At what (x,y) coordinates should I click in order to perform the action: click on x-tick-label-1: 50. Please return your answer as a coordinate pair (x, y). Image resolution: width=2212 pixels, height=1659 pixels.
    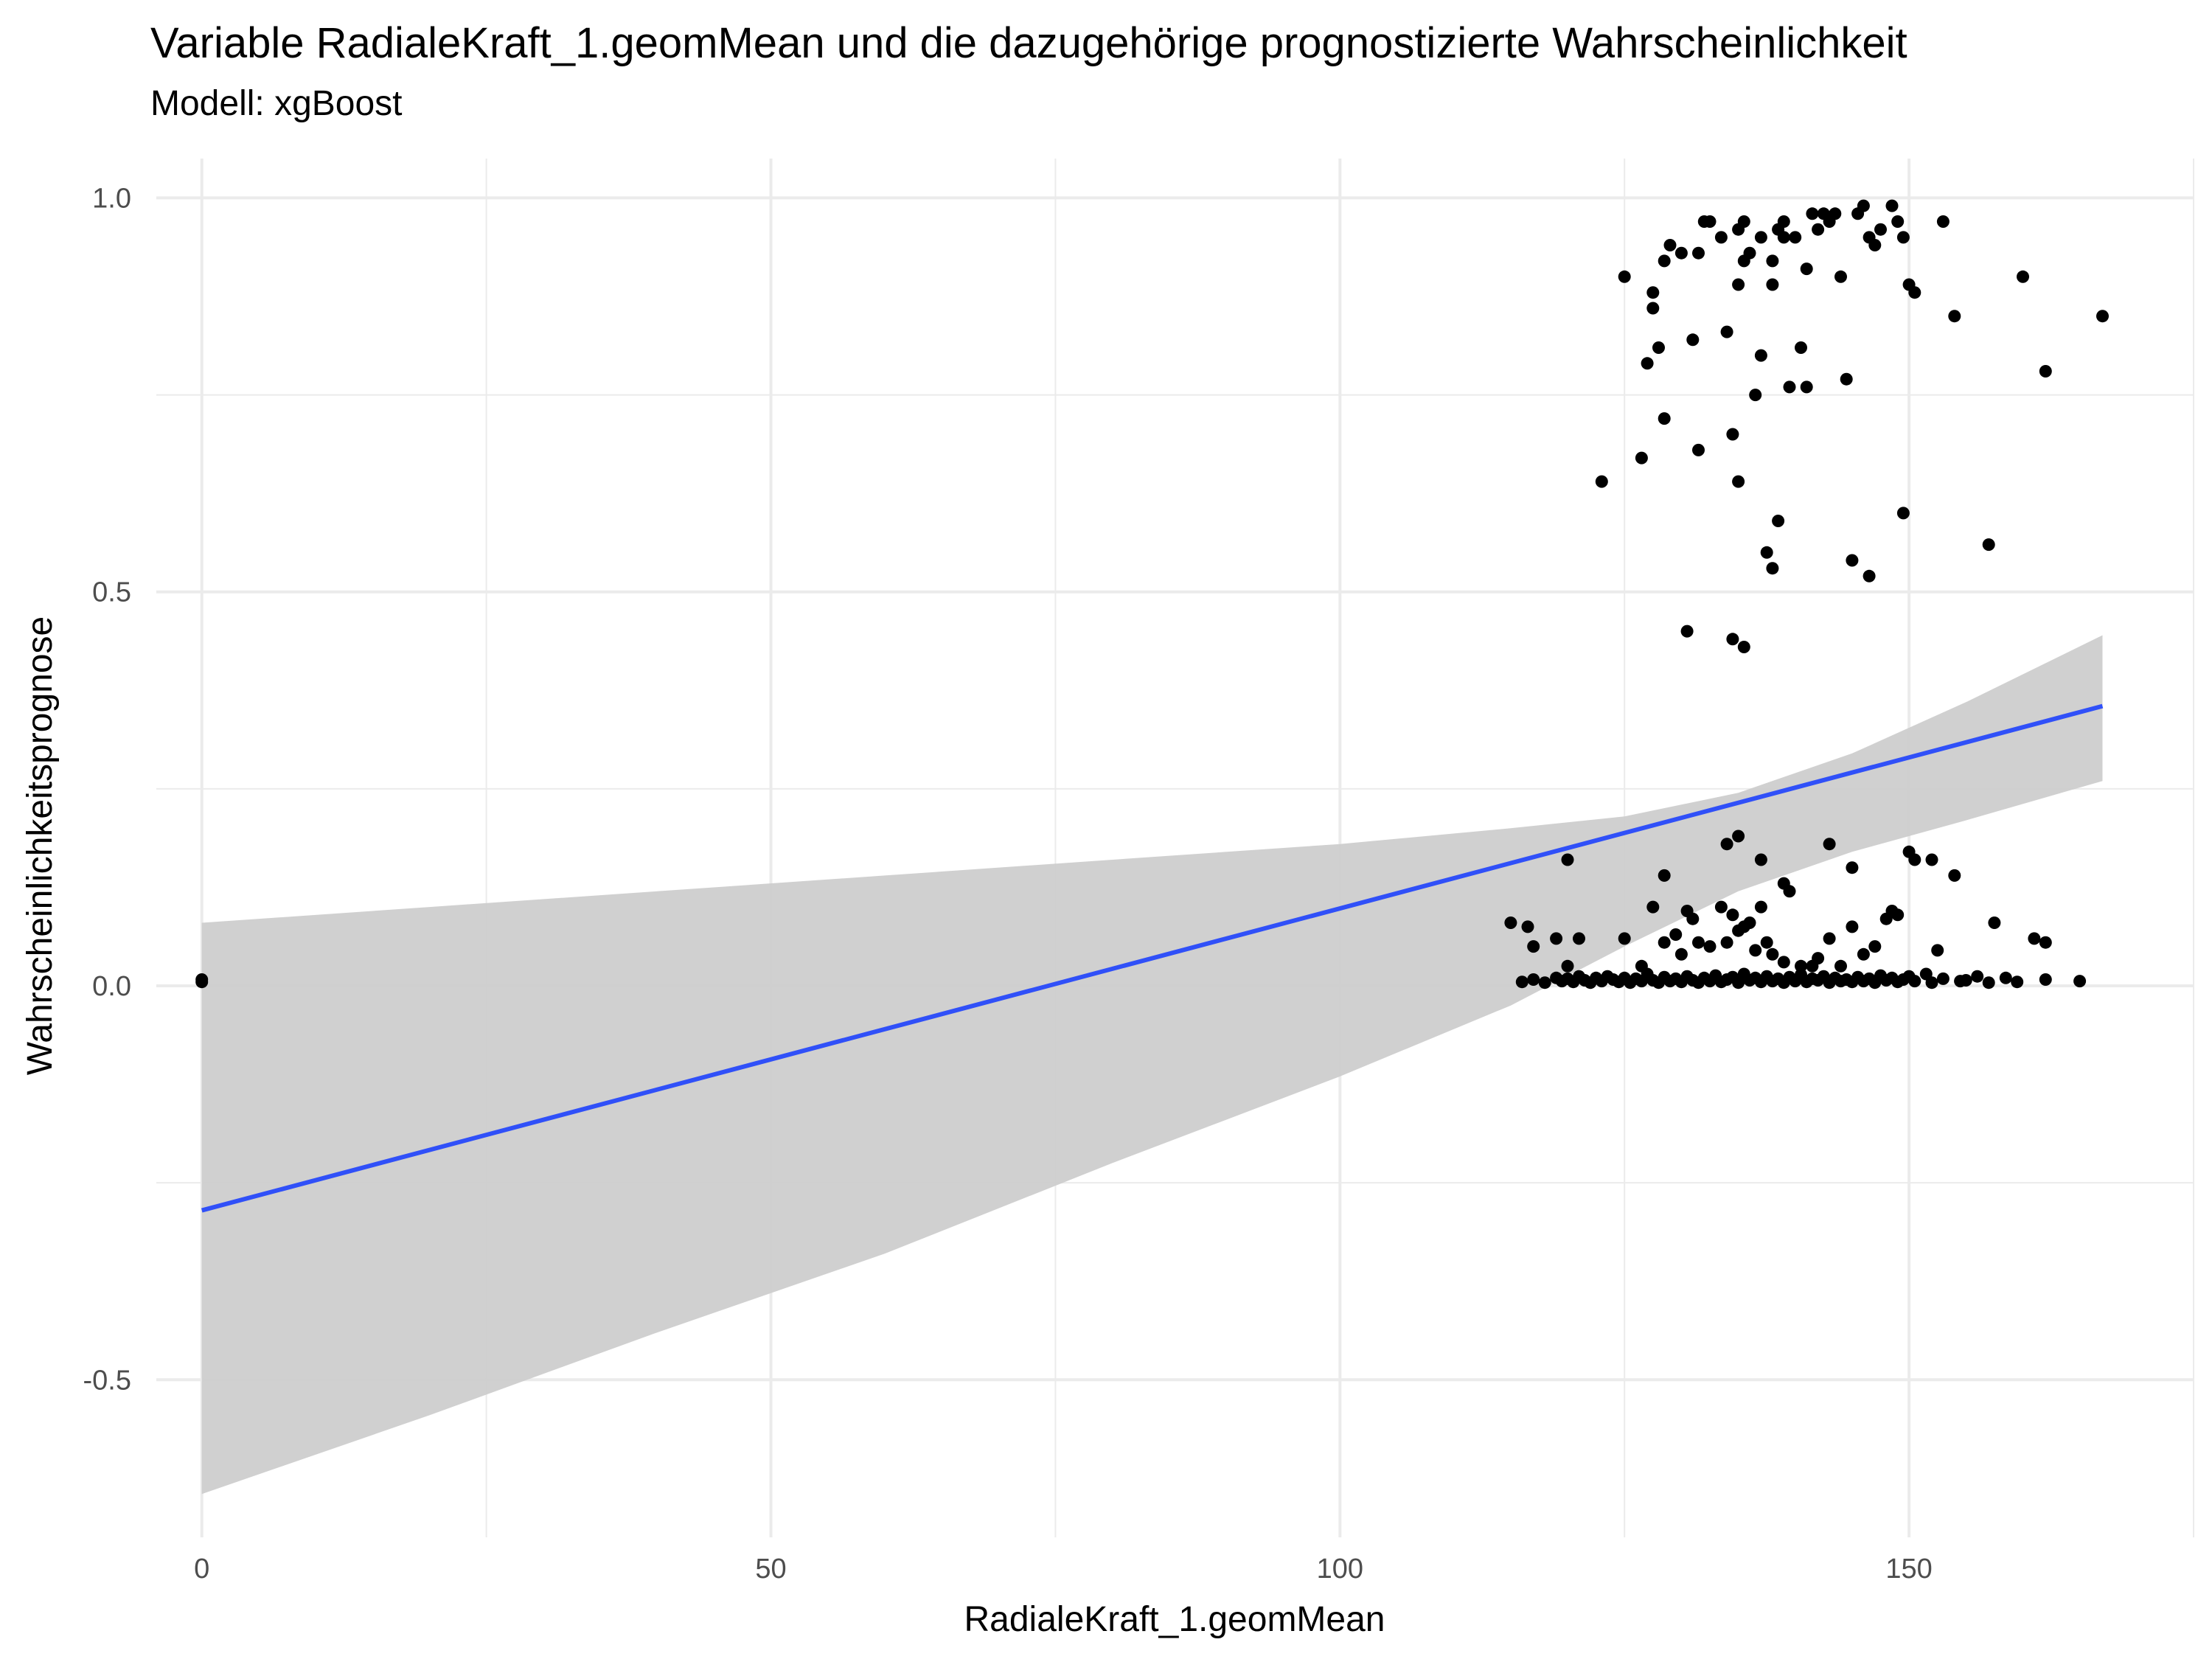
    Looking at the image, I should click on (770, 1569).